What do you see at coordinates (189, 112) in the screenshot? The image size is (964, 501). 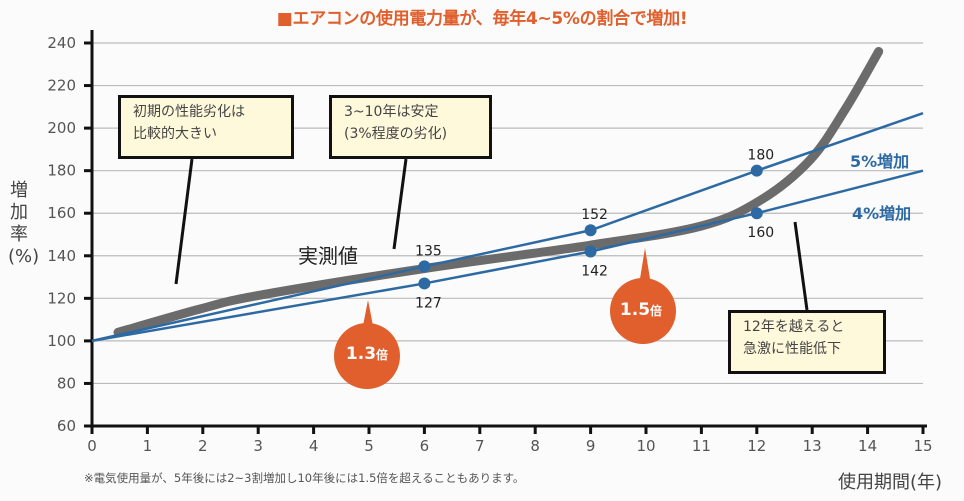 I see `note-line: 初期の性能劣化は` at bounding box center [189, 112].